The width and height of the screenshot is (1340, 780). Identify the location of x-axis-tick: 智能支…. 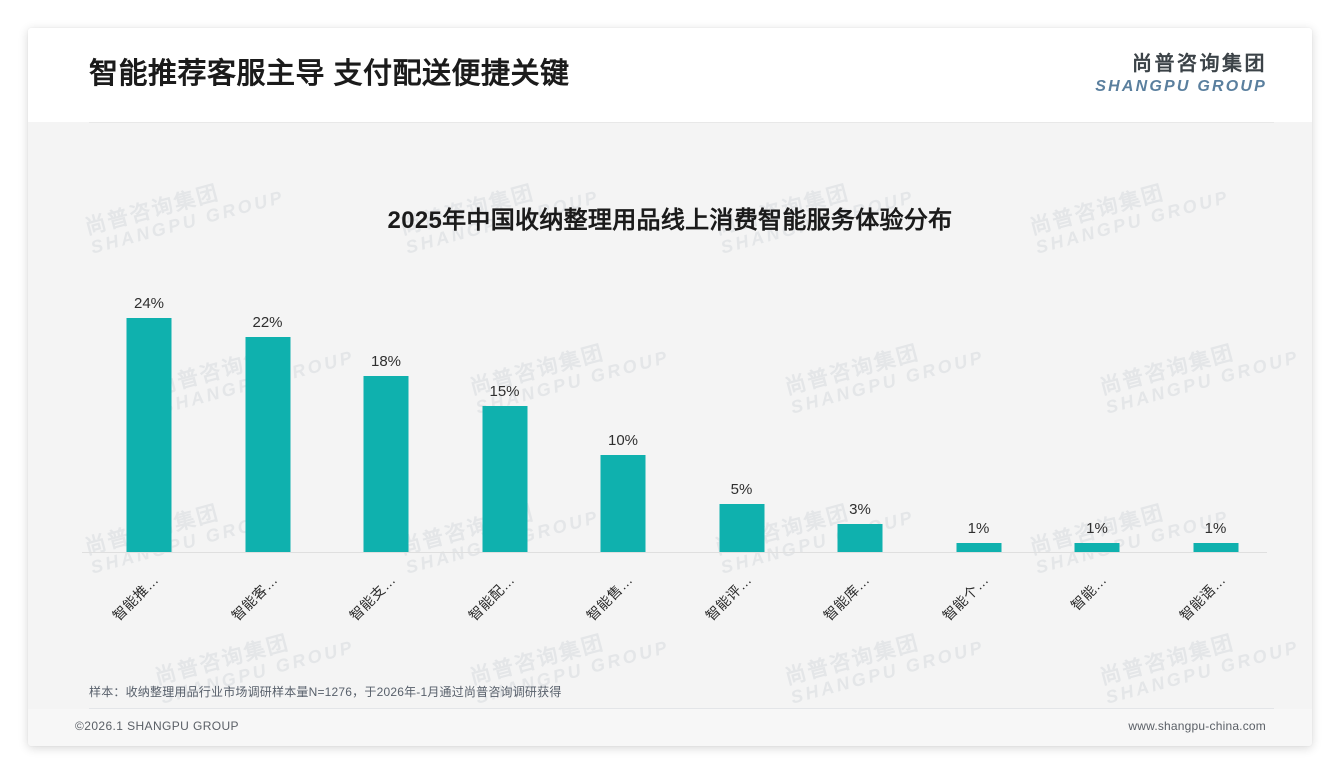
(386, 613).